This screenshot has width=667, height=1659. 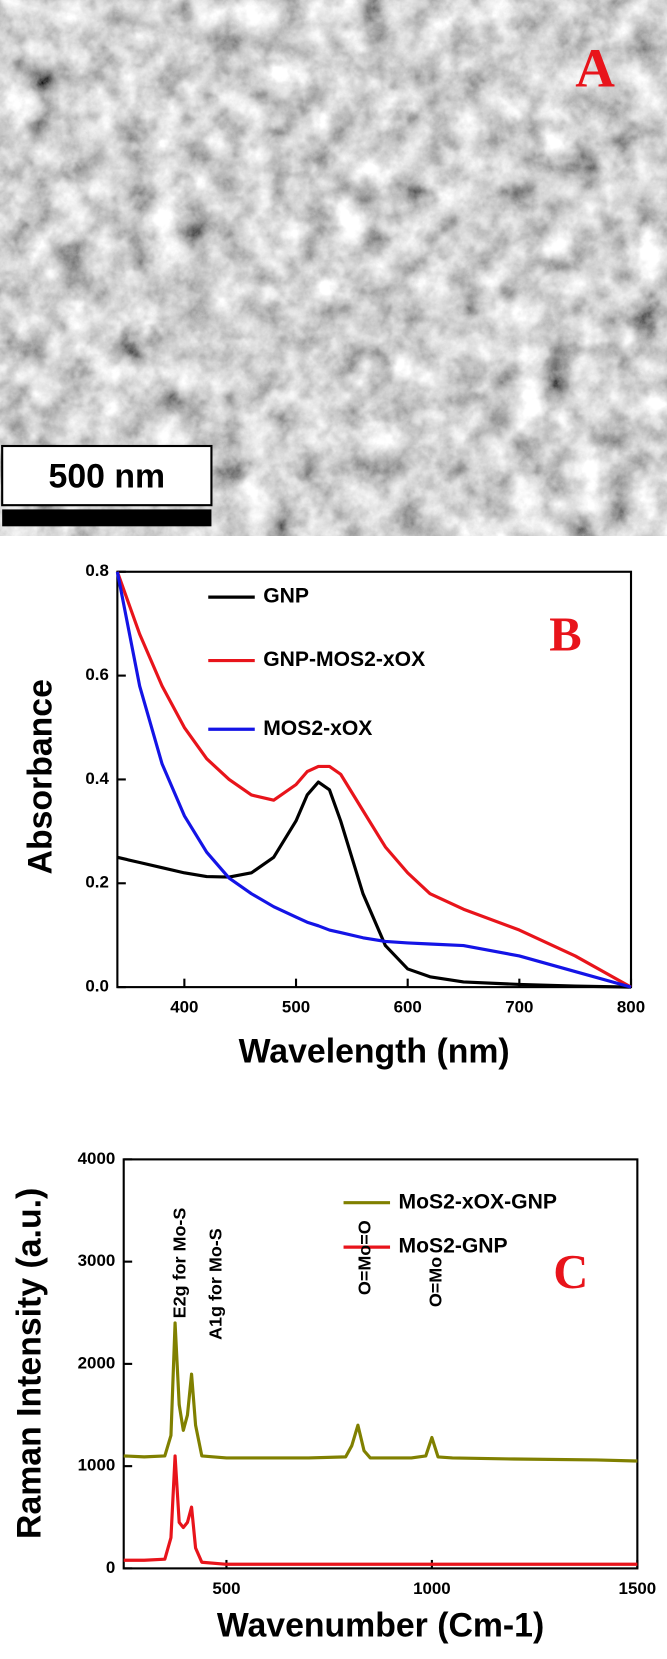 I want to click on y-tick-label: 4000, so click(x=97, y=1158).